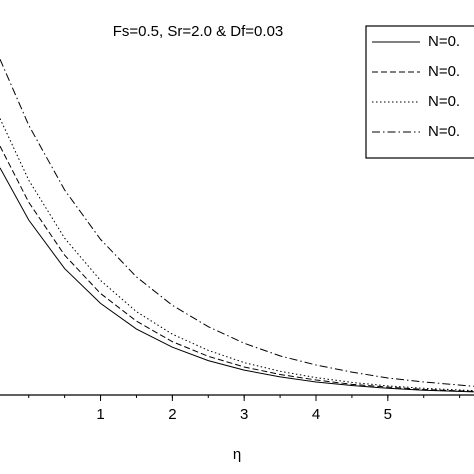  I want to click on annotation: Fs=0.5, Sr=2.0 & Df=0.03, so click(198, 31).